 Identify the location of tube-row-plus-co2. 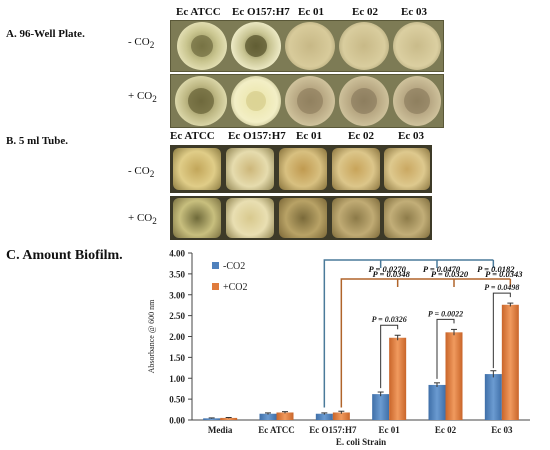
(301, 218).